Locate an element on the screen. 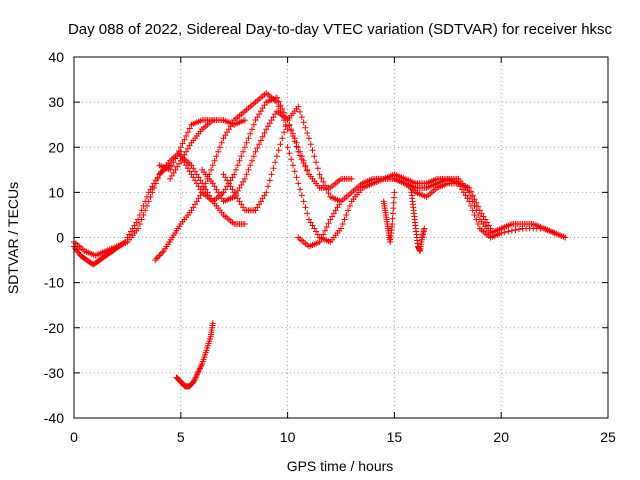 The image size is (640, 480). y-tick-label: 30 is located at coordinates (56, 102).